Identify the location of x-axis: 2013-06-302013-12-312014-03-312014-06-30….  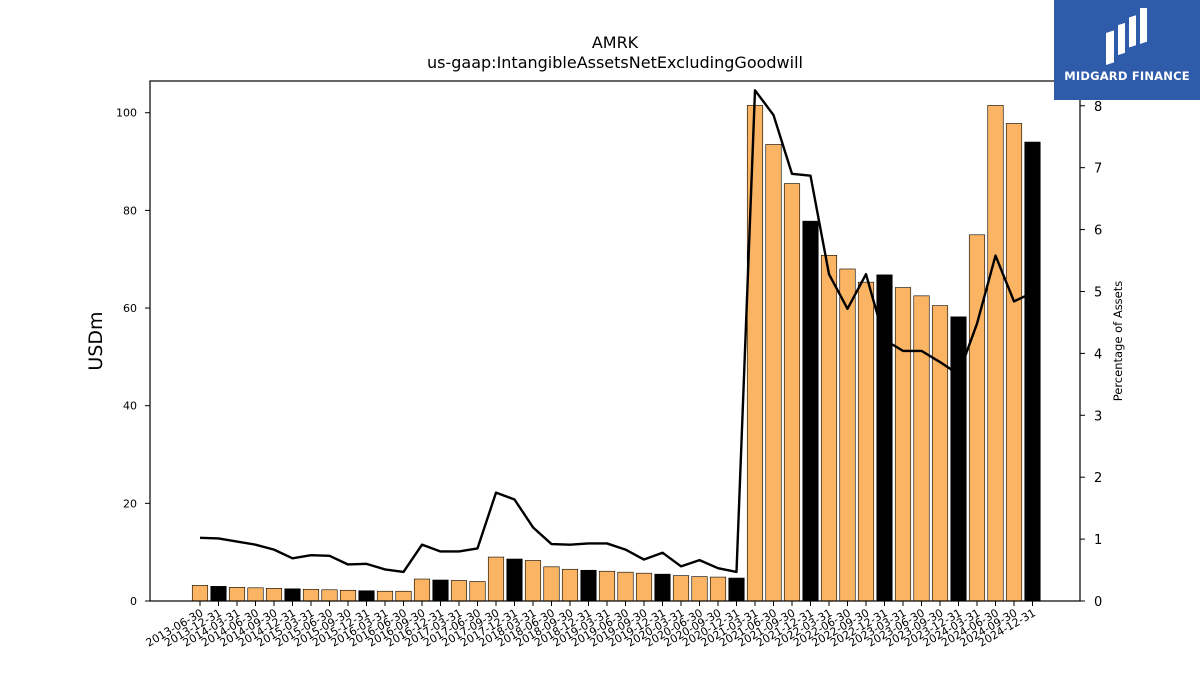
(591, 625).